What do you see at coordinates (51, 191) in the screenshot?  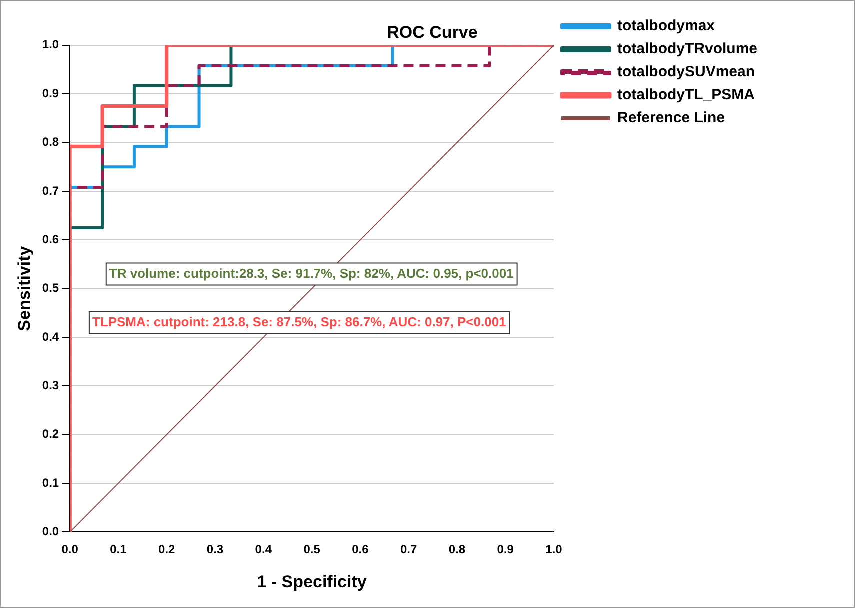 I see `y-tick-label: 0.7` at bounding box center [51, 191].